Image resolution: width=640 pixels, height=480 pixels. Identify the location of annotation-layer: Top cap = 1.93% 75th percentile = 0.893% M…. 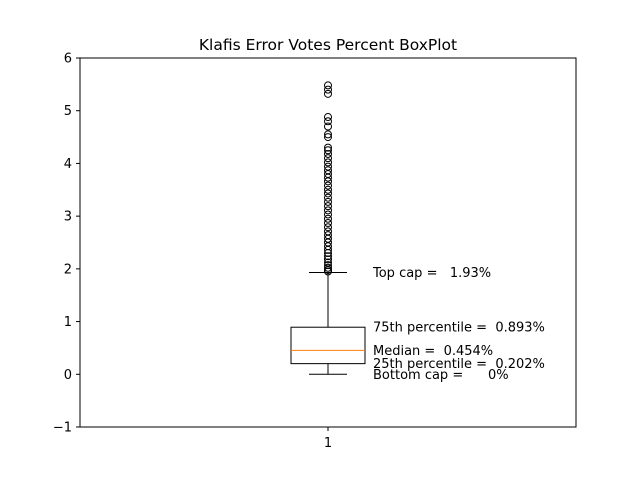
(458, 324).